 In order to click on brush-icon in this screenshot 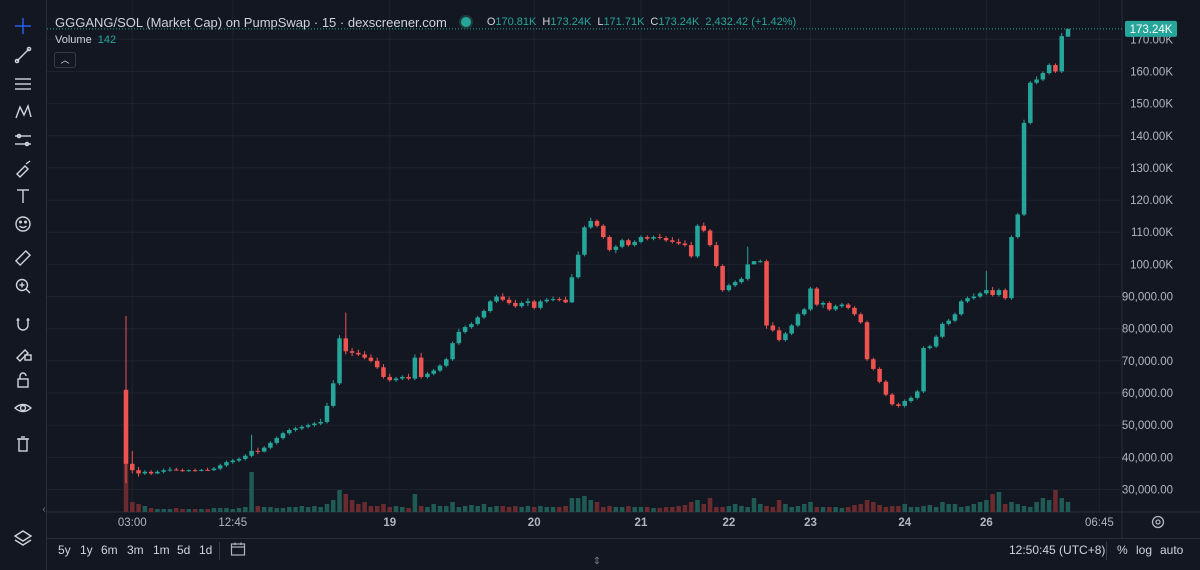, I will do `click(23, 168)`.